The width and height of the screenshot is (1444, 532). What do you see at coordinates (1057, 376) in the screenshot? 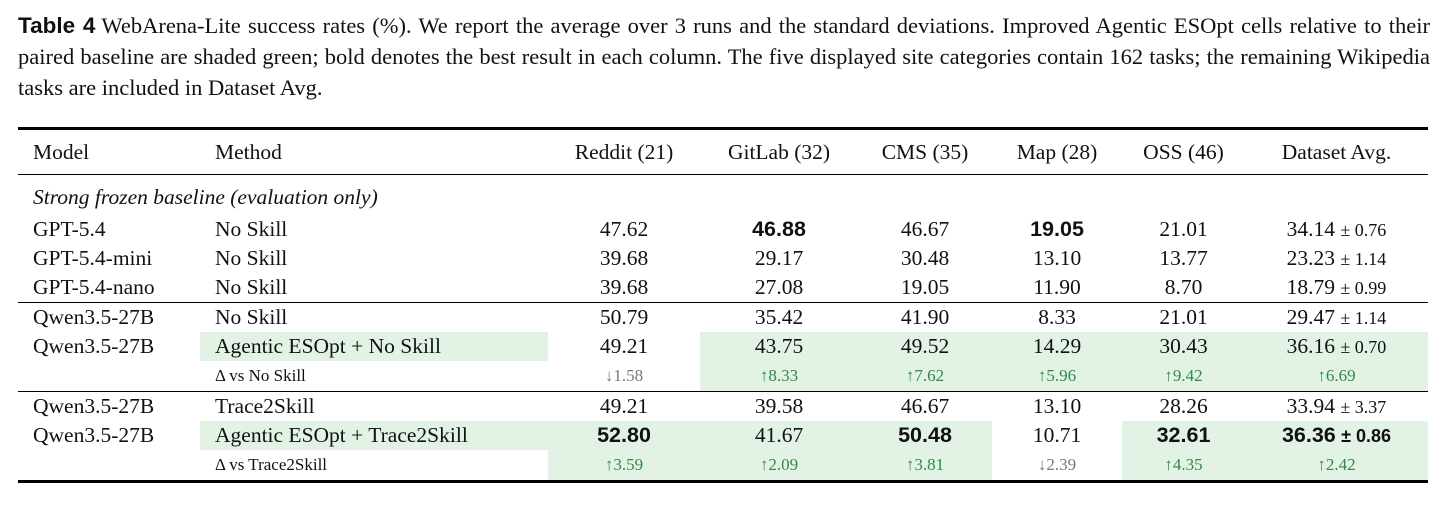
I see `delta-value: ↑5.96` at bounding box center [1057, 376].